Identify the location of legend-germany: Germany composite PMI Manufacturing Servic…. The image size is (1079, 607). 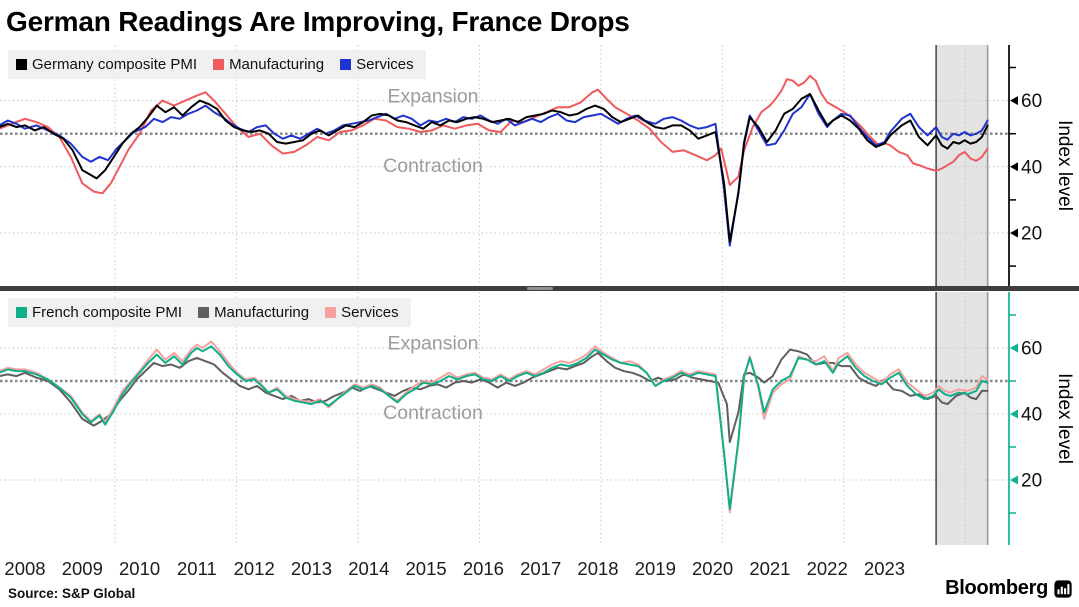
(217, 64).